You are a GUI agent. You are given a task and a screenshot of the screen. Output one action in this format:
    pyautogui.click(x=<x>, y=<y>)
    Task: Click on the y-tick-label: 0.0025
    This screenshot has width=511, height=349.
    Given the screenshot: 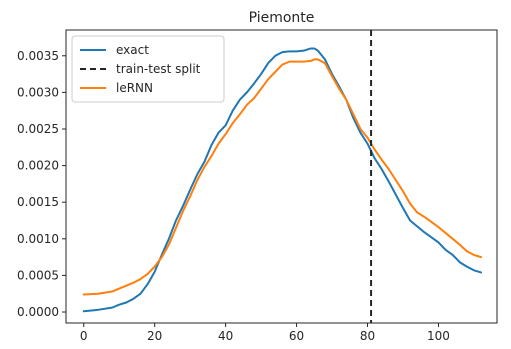 What is the action you would take?
    pyautogui.click(x=38, y=129)
    